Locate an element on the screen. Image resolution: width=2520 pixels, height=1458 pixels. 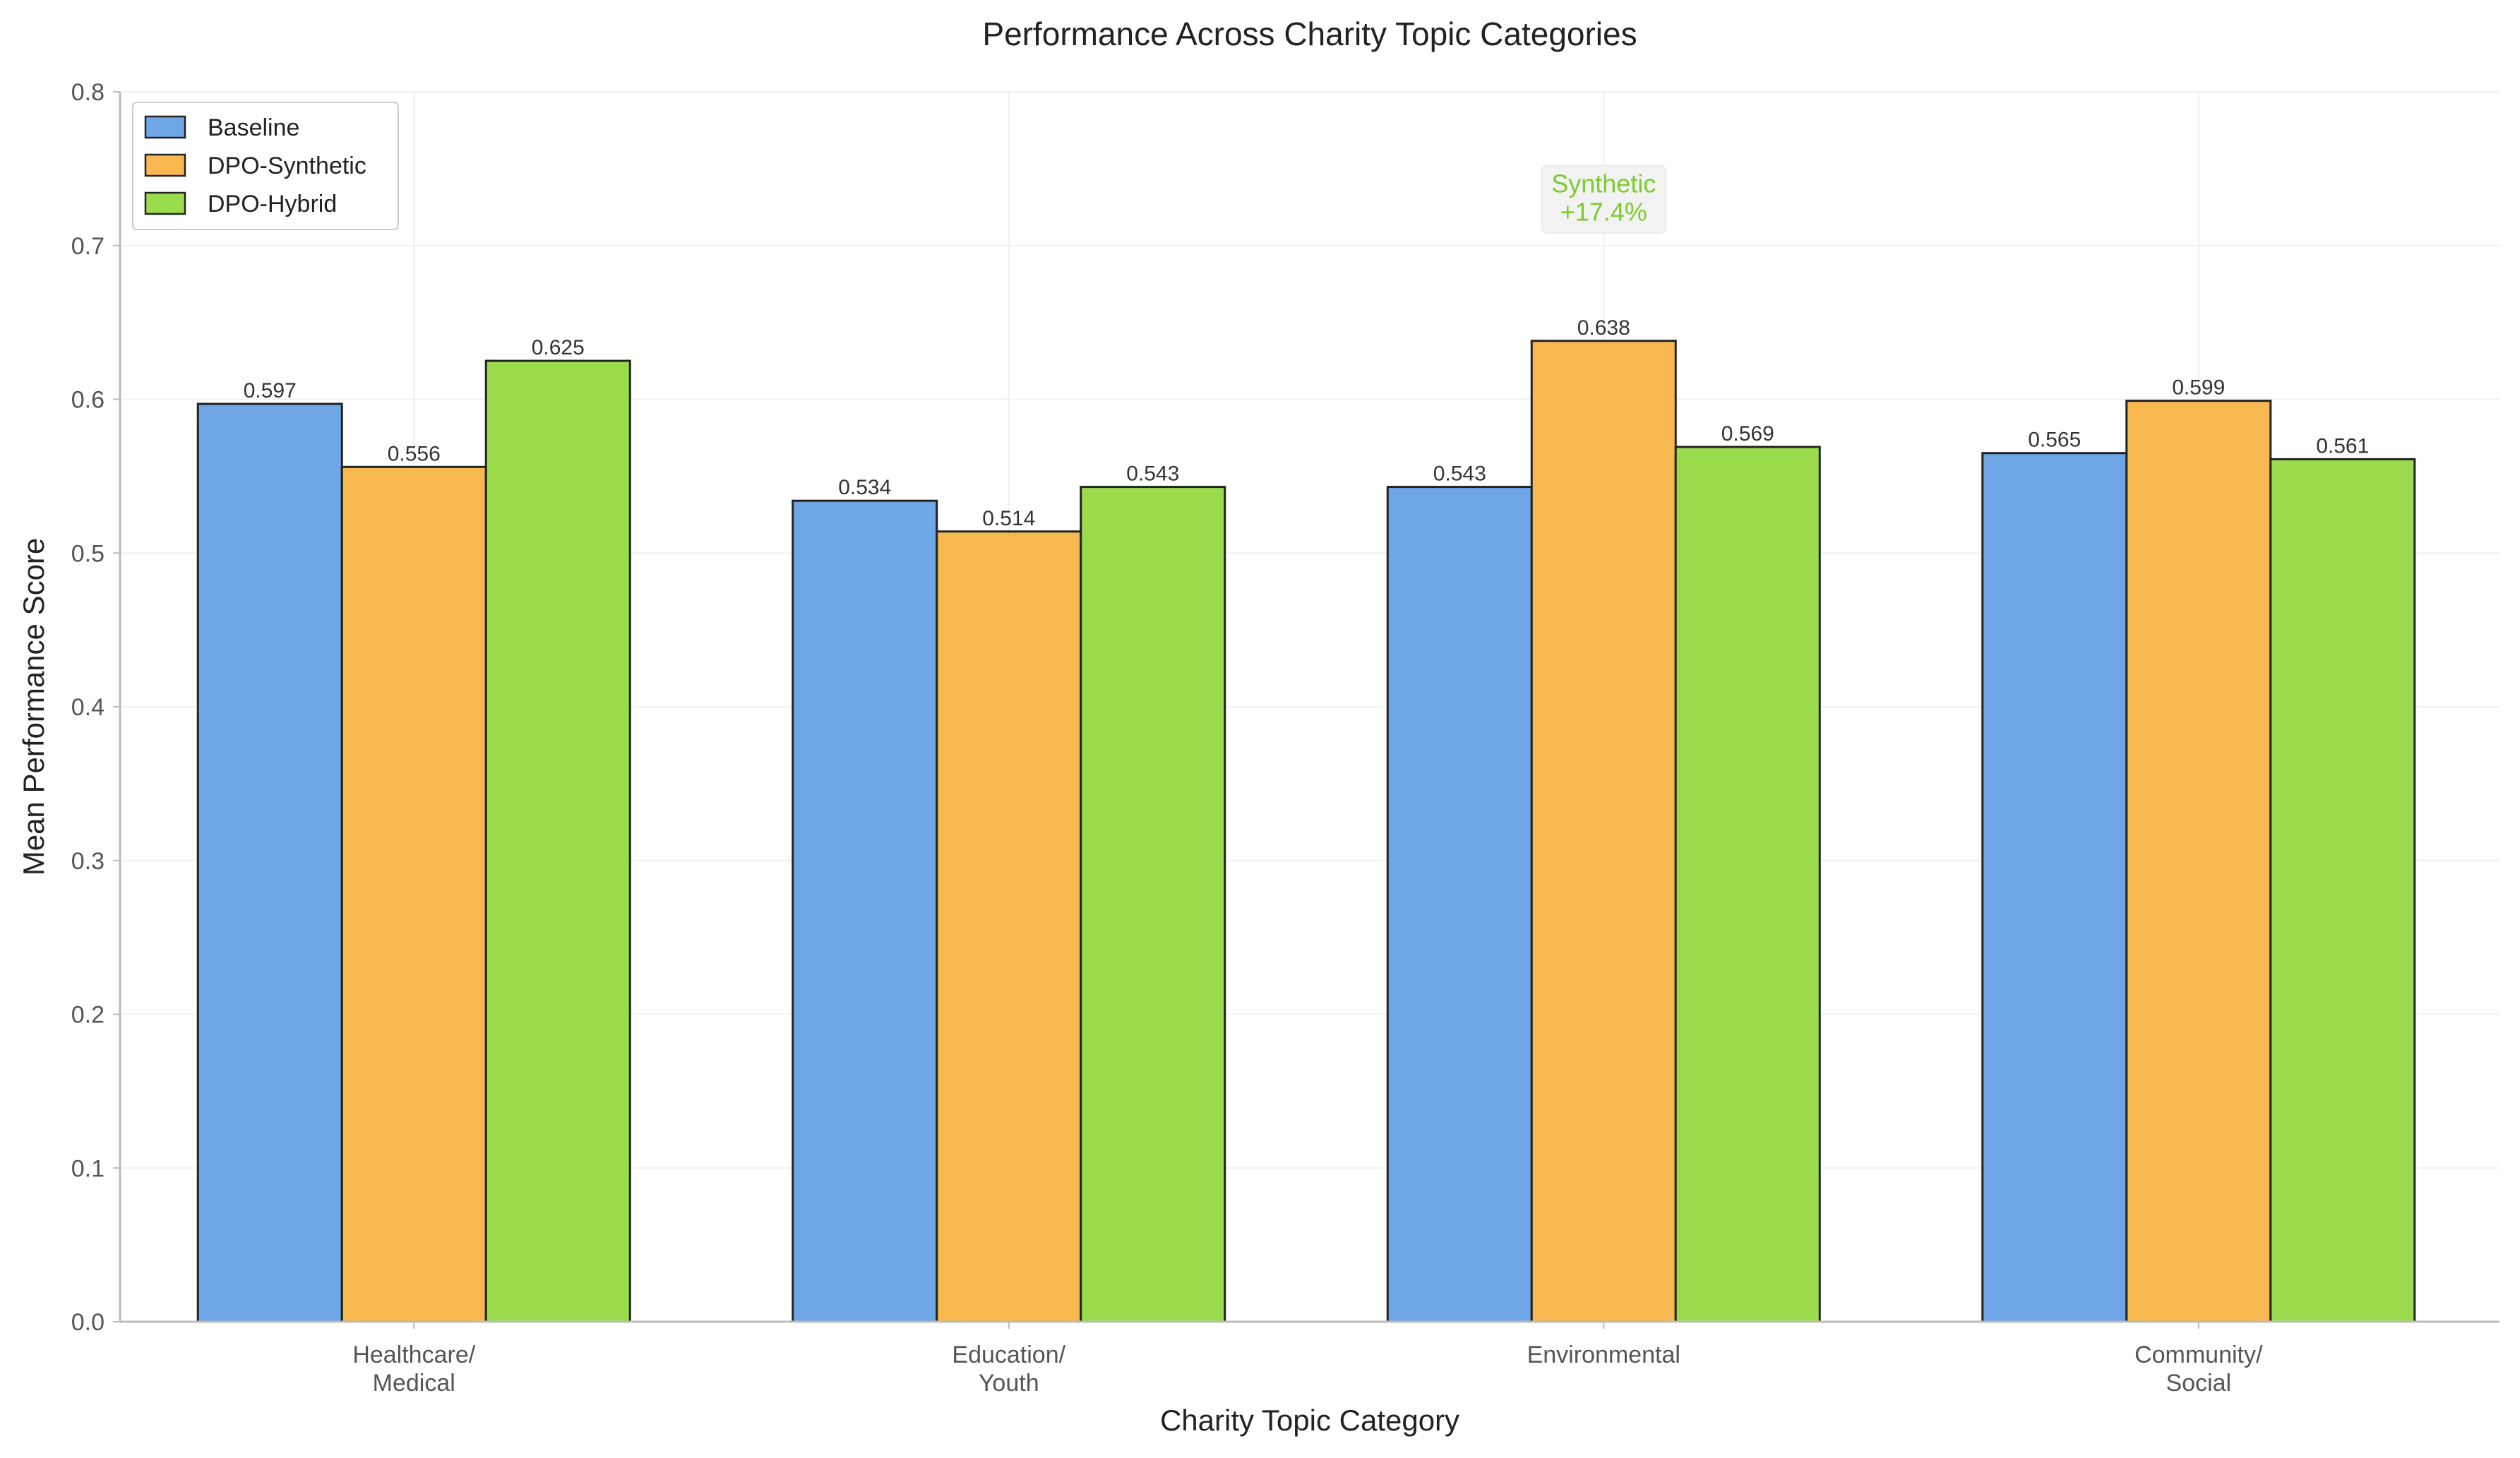
y-tick-label: 0.2 is located at coordinates (88, 1015).